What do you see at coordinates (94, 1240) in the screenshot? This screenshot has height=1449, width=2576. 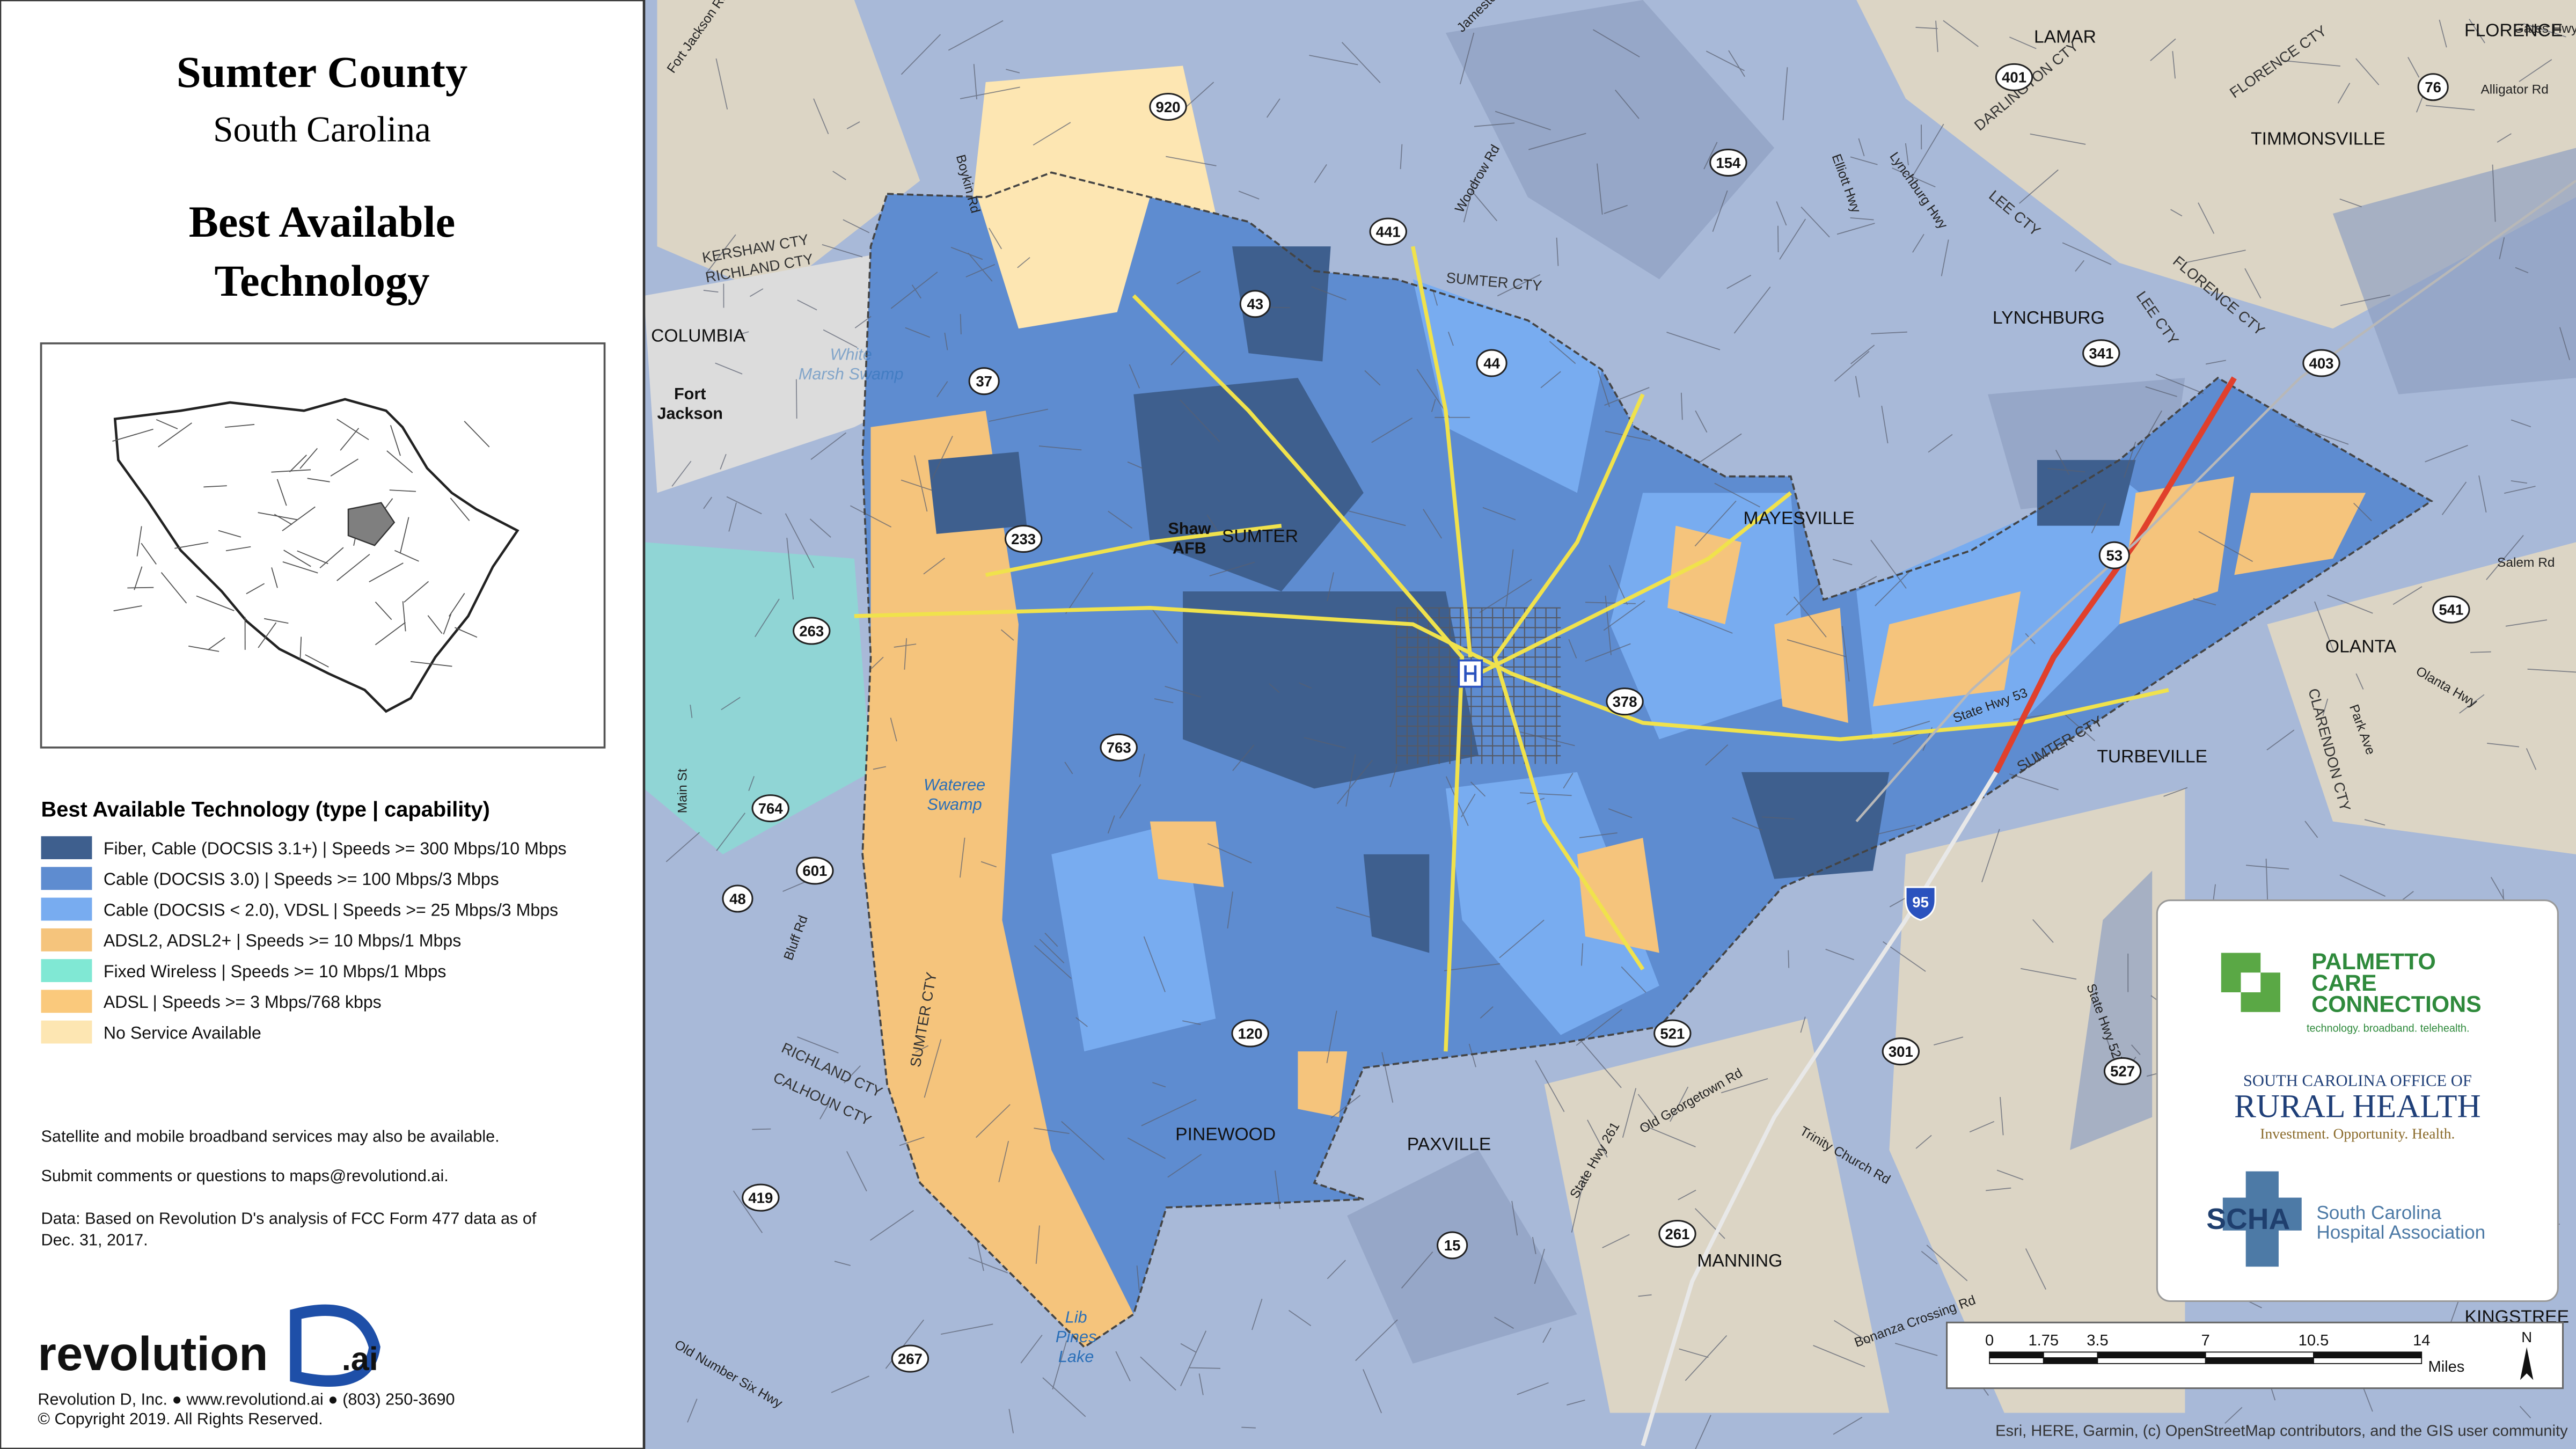 I see `note: Dec. 31, 2017.` at bounding box center [94, 1240].